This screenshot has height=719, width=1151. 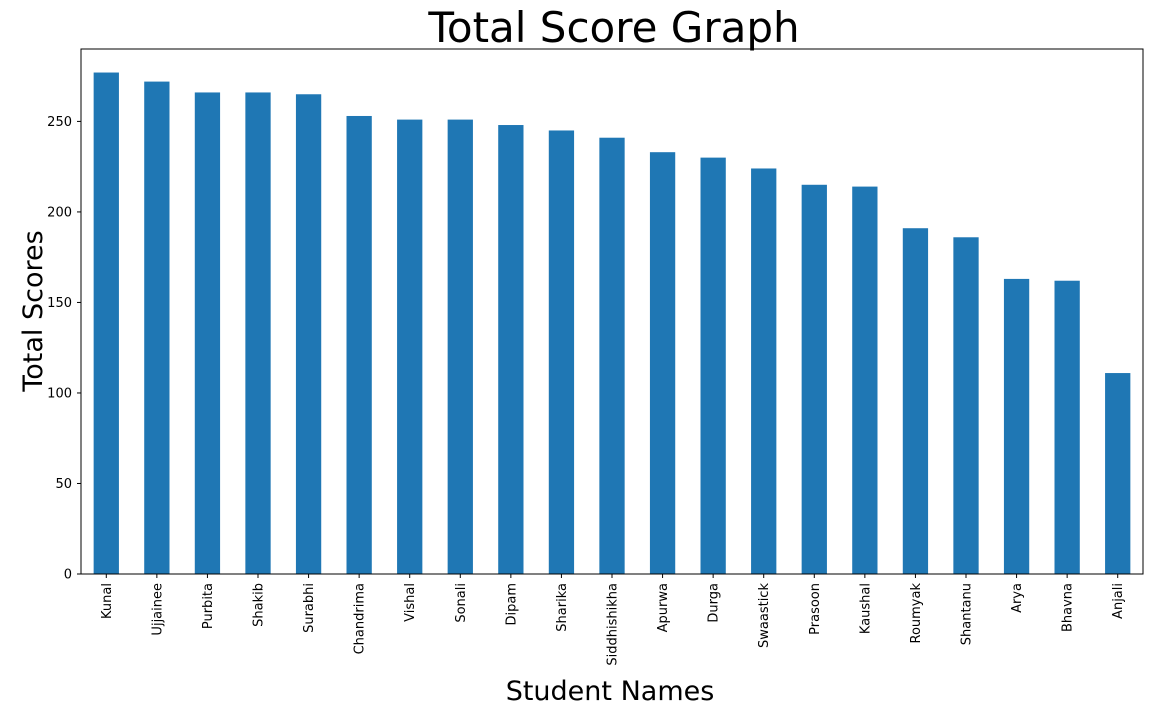 I want to click on bar-vishal, so click(x=410, y=346).